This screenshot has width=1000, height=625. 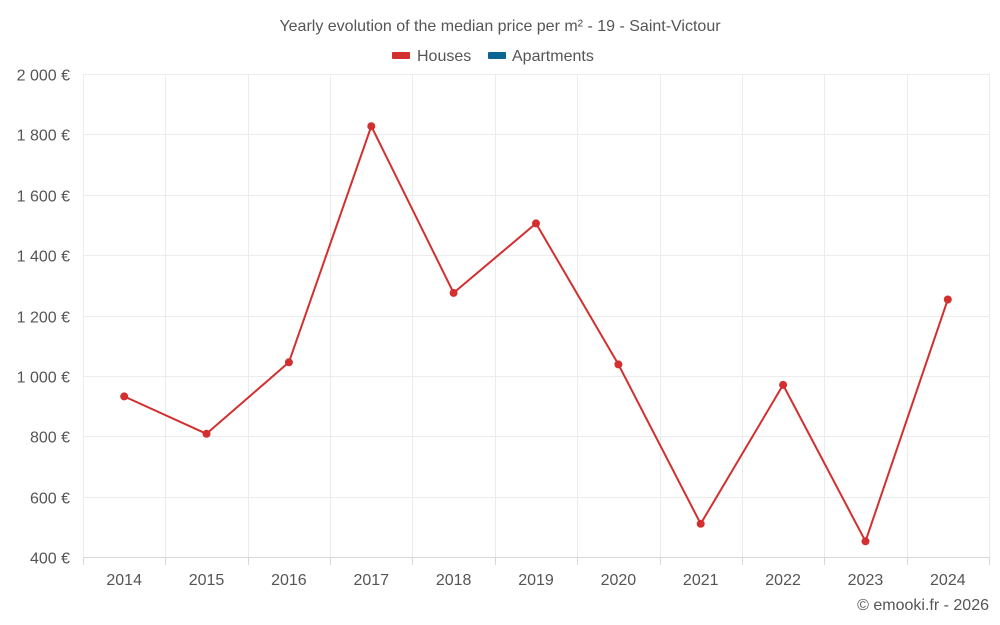 What do you see at coordinates (50, 499) in the screenshot?
I see `y-tick-label: 600 €` at bounding box center [50, 499].